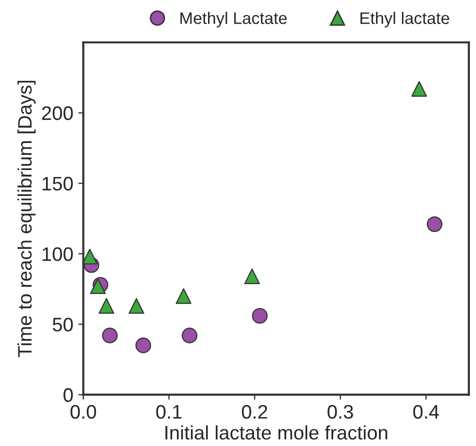 This screenshot has width=476, height=446. What do you see at coordinates (57, 113) in the screenshot?
I see `y-tick-label: 200` at bounding box center [57, 113].